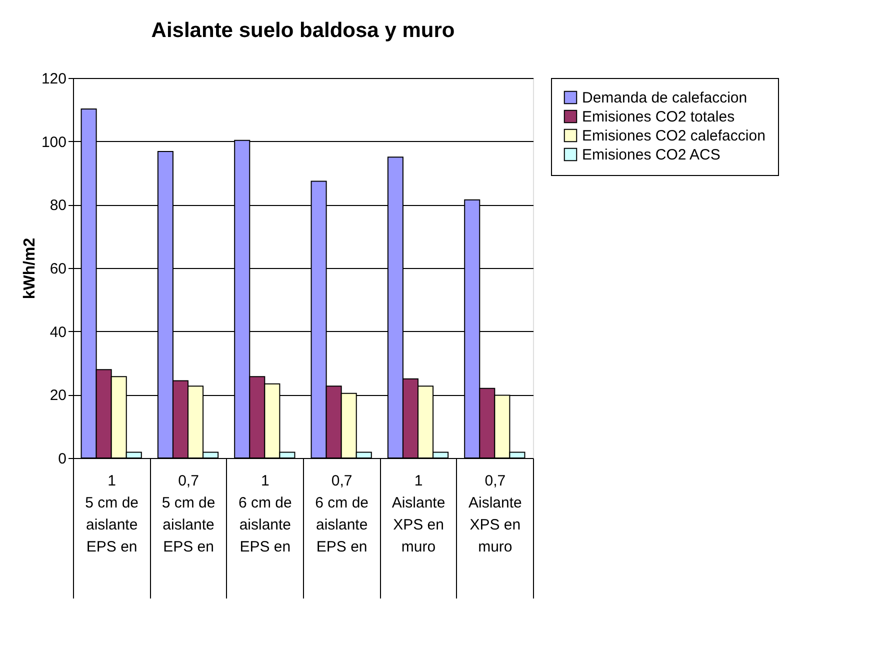 The height and width of the screenshot is (666, 881). I want to click on y-tick-label: 60, so click(58, 269).